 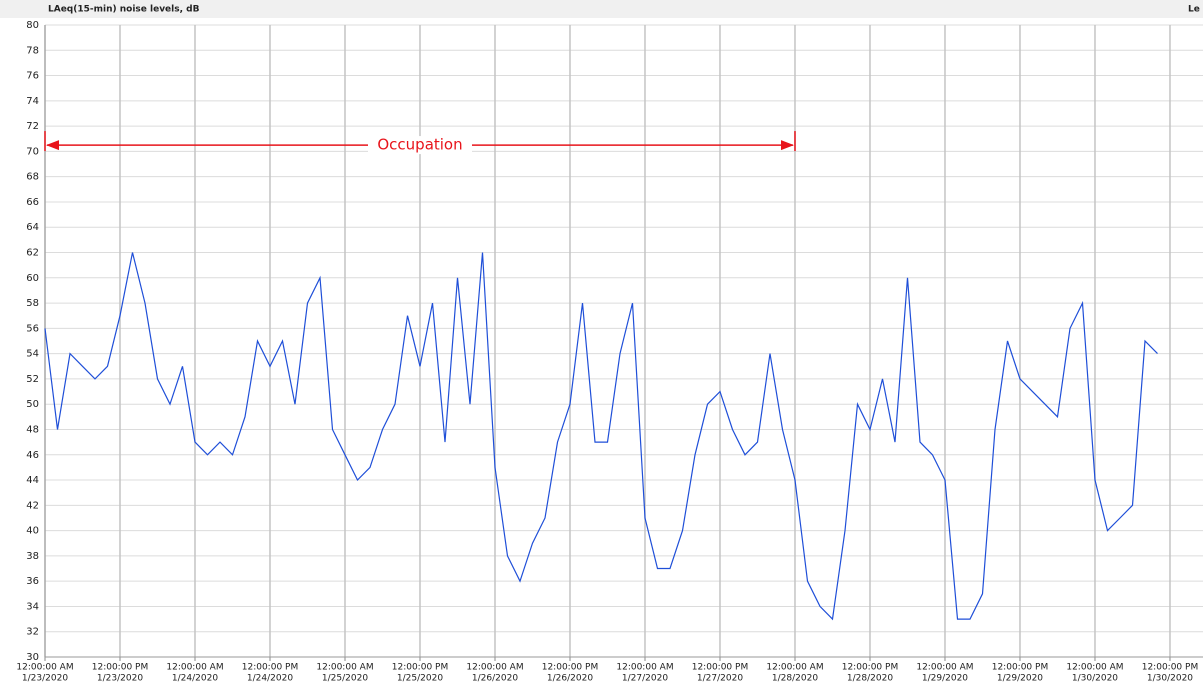 What do you see at coordinates (32, 404) in the screenshot?
I see `y-tick-label: 50` at bounding box center [32, 404].